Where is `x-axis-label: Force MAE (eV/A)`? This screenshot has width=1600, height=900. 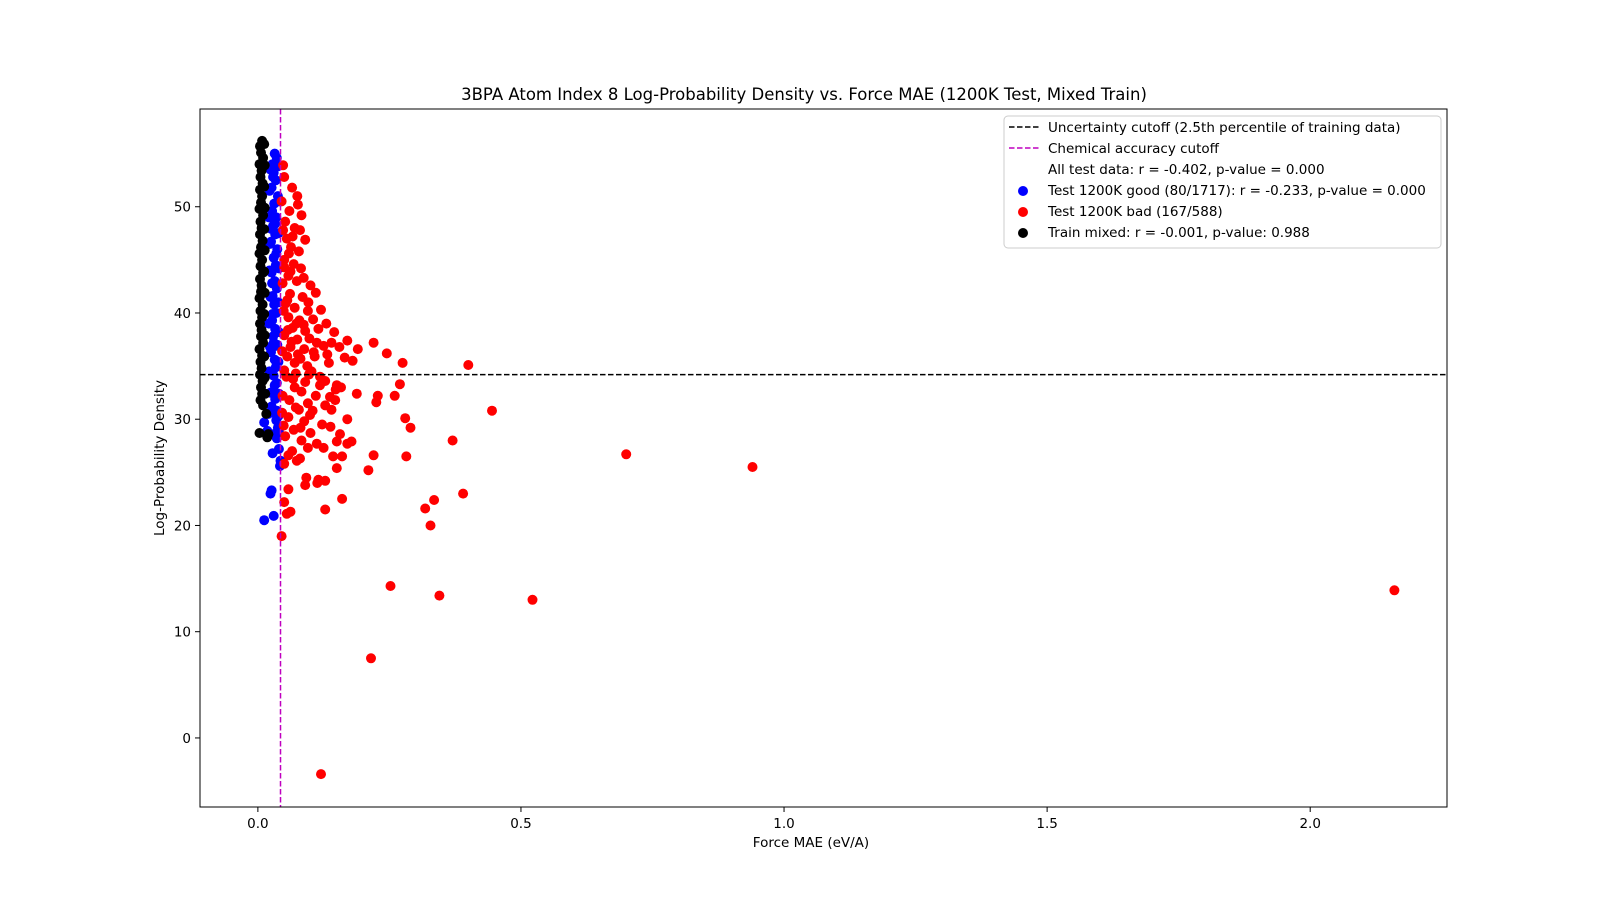 x-axis-label: Force MAE (eV/A) is located at coordinates (811, 843).